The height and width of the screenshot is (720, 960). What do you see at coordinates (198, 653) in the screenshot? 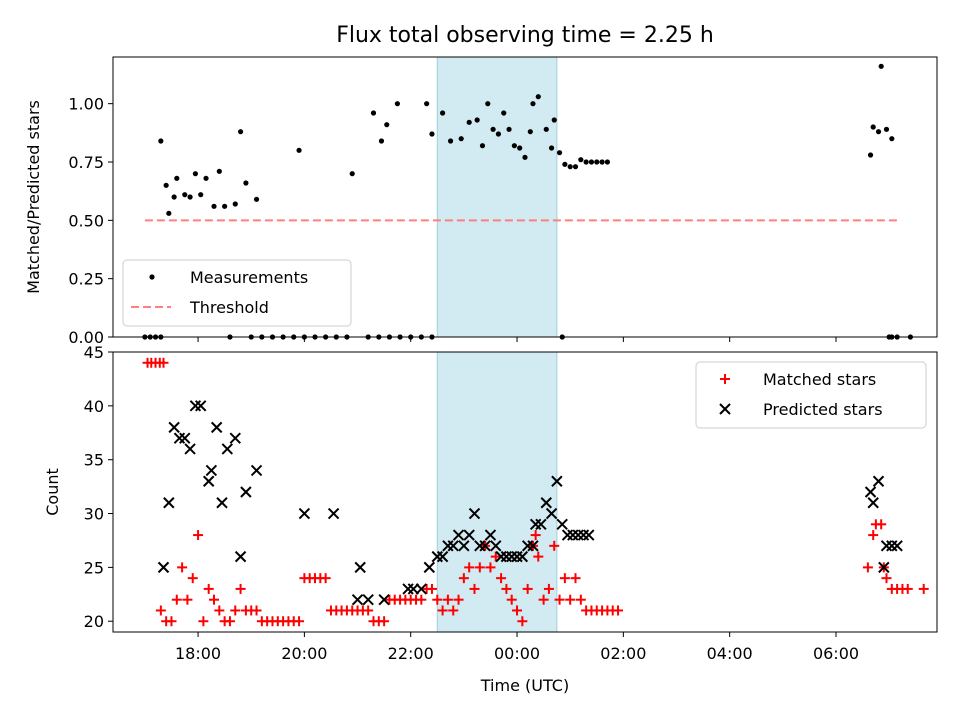
I see `x-tick-label: 18:00` at bounding box center [198, 653].